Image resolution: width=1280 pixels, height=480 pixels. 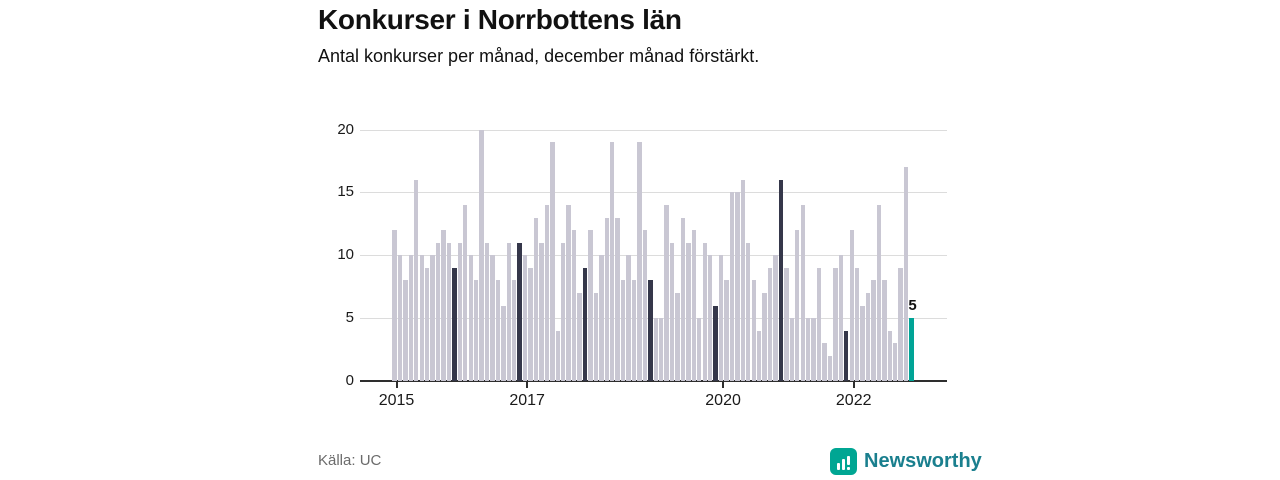 What do you see at coordinates (527, 400) in the screenshot?
I see `x-axis-label: 2017` at bounding box center [527, 400].